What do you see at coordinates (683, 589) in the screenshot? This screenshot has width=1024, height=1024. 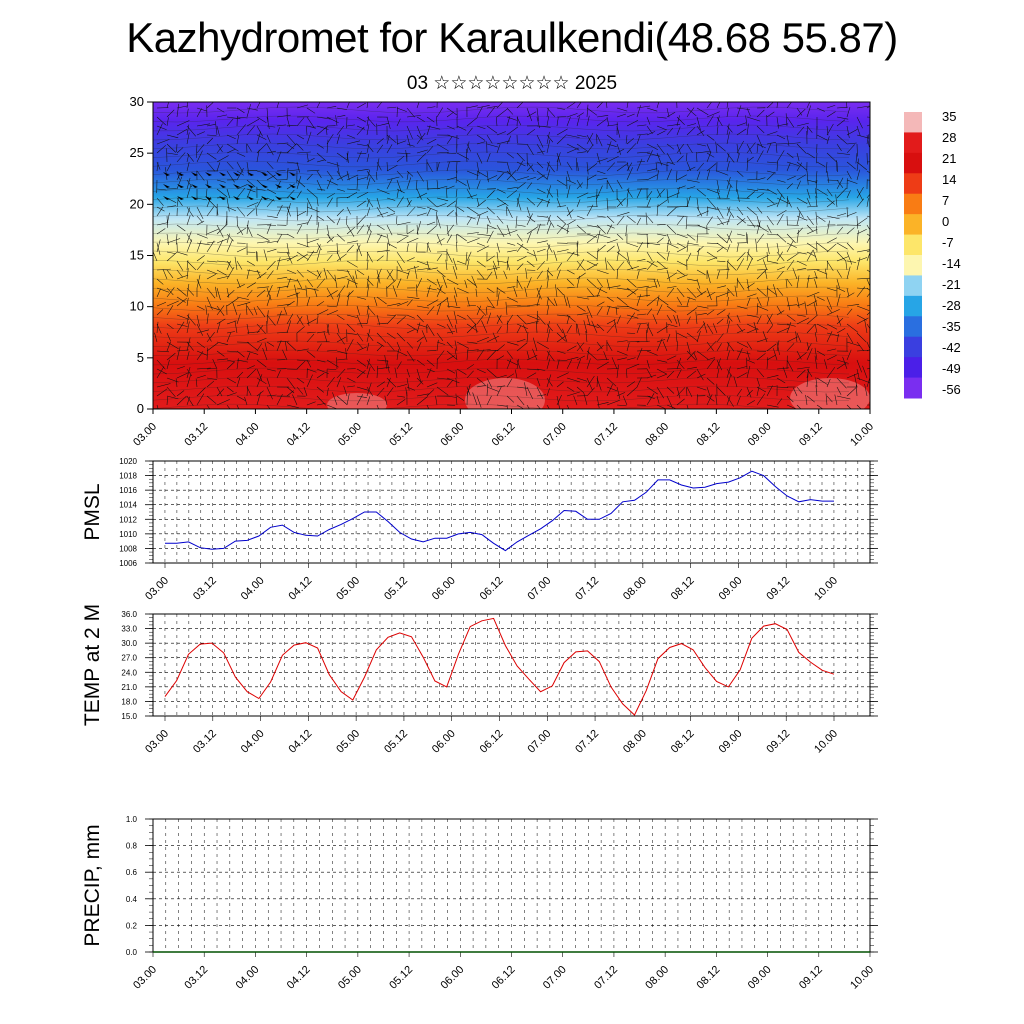 I see `xtick-label: 08.12` at bounding box center [683, 589].